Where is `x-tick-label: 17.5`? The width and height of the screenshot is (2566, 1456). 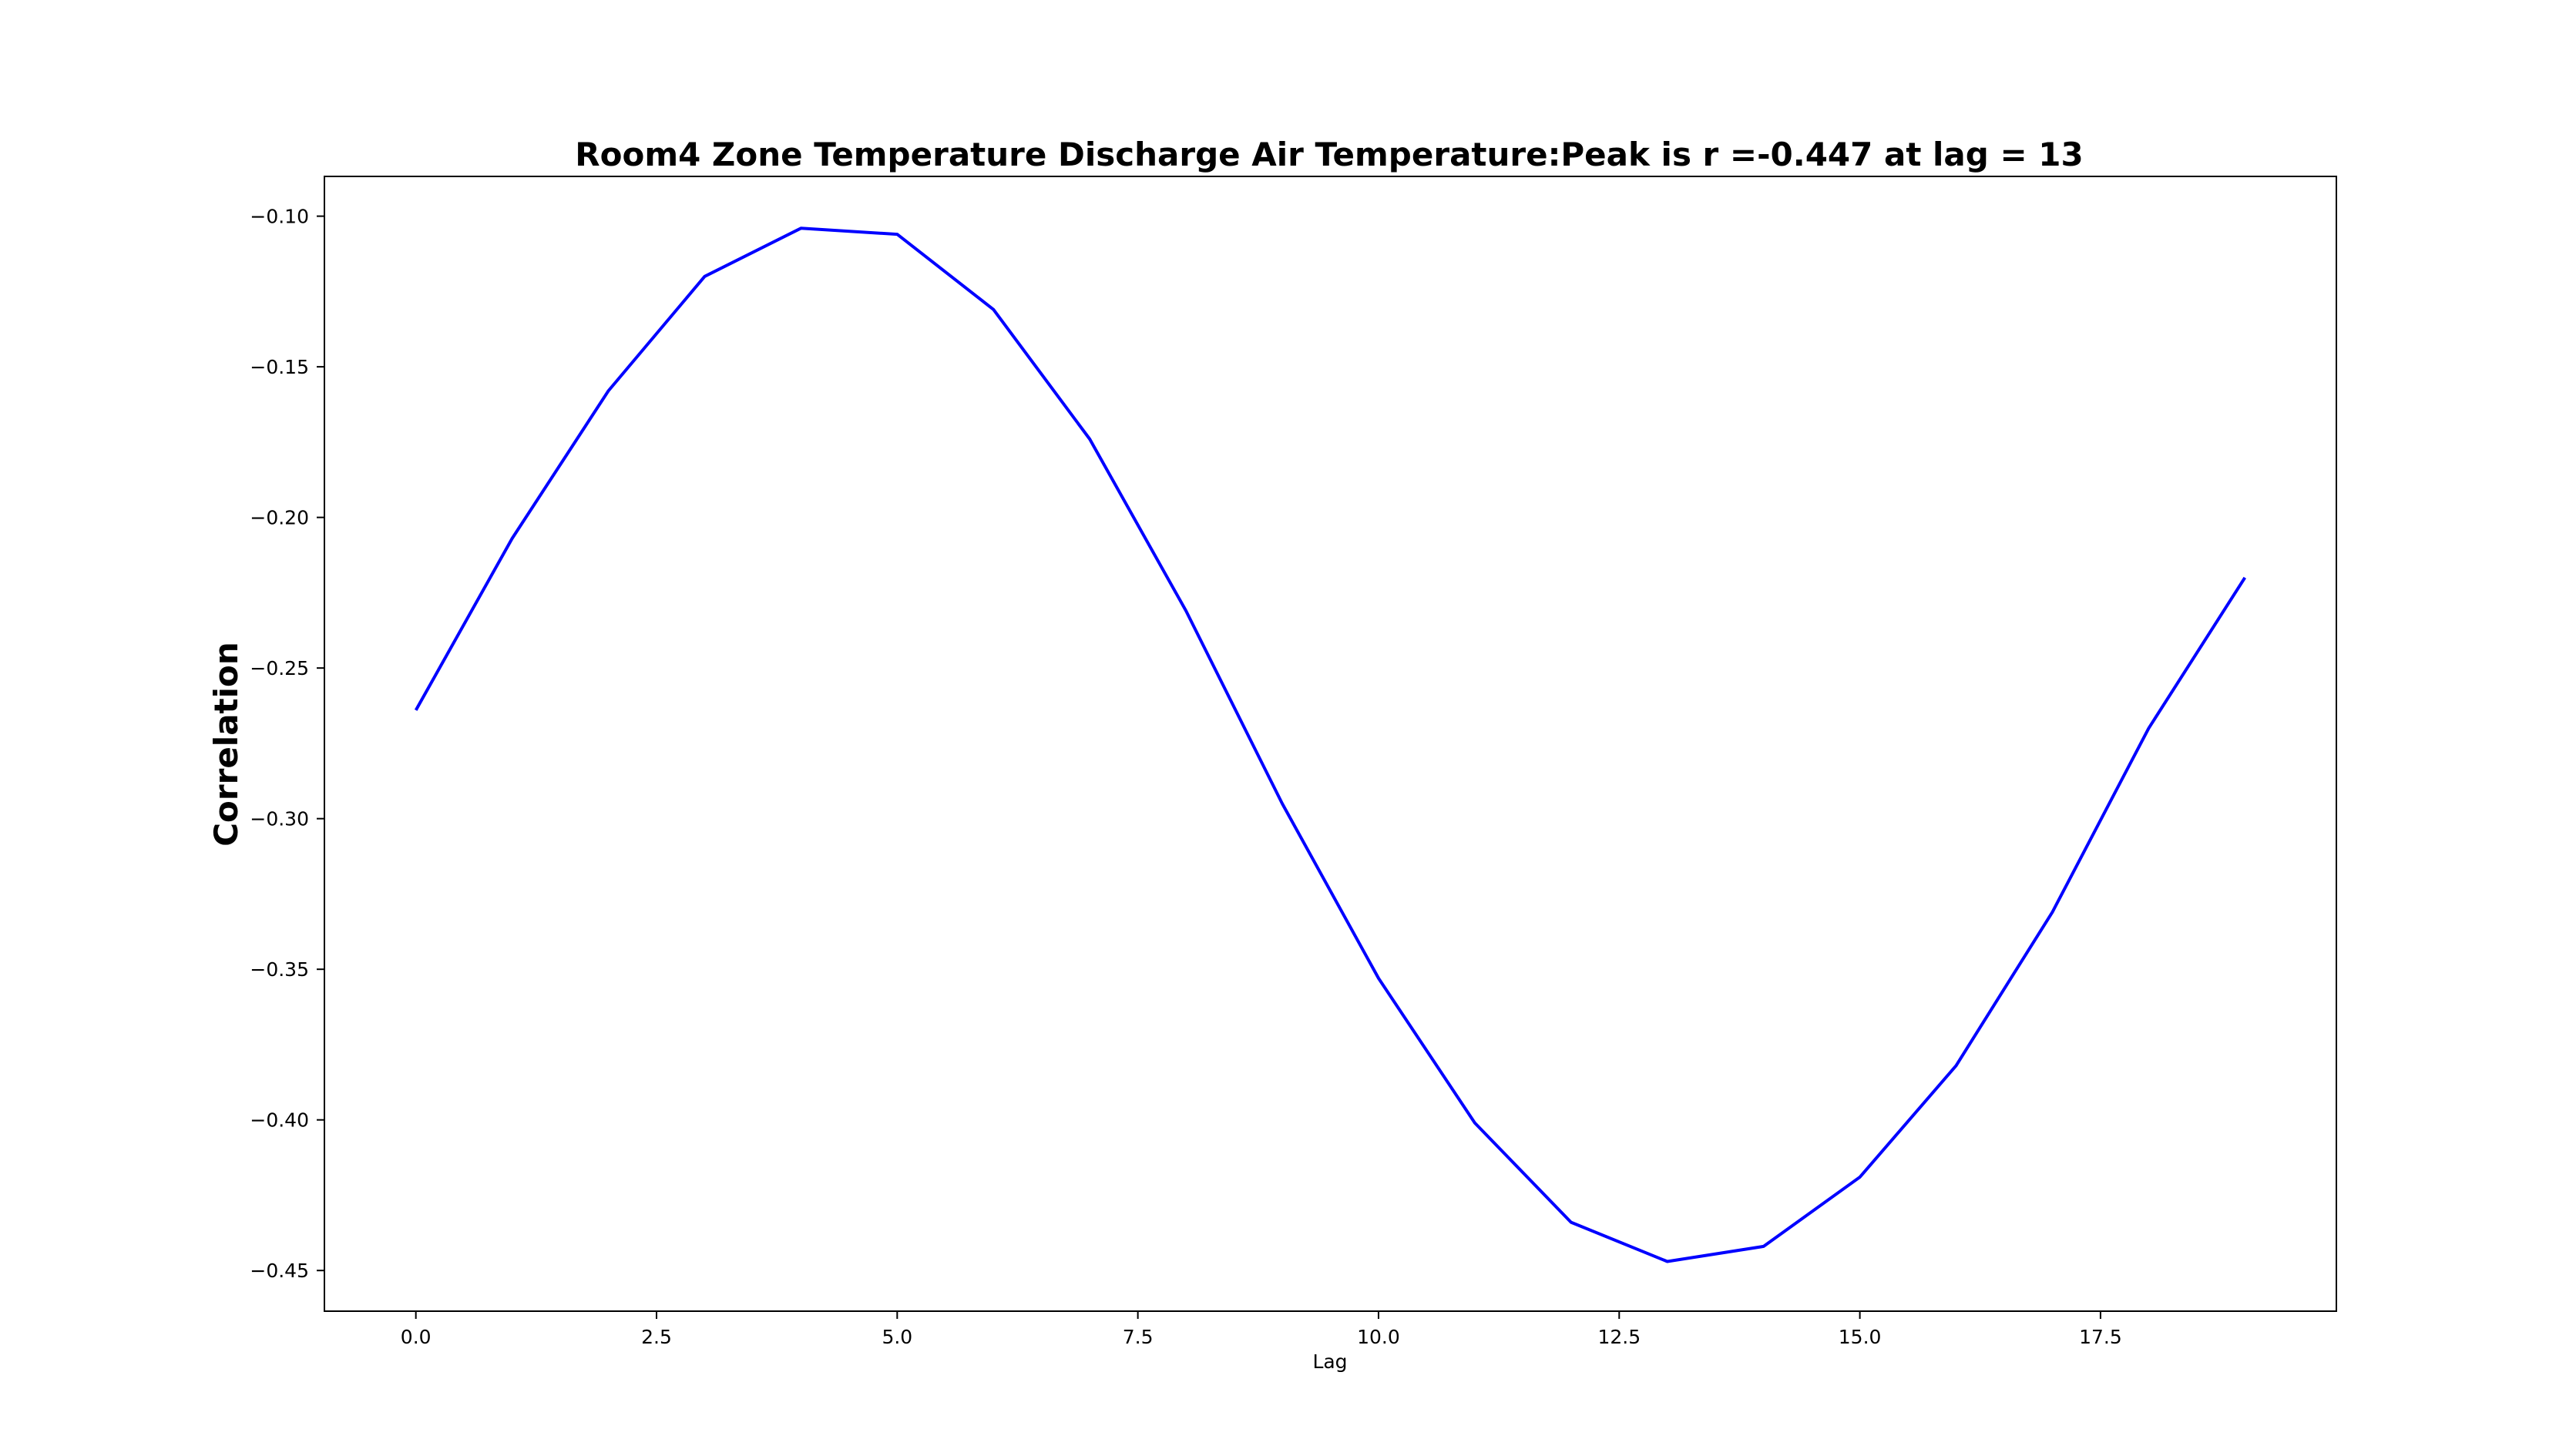 x-tick-label: 17.5 is located at coordinates (2100, 1337).